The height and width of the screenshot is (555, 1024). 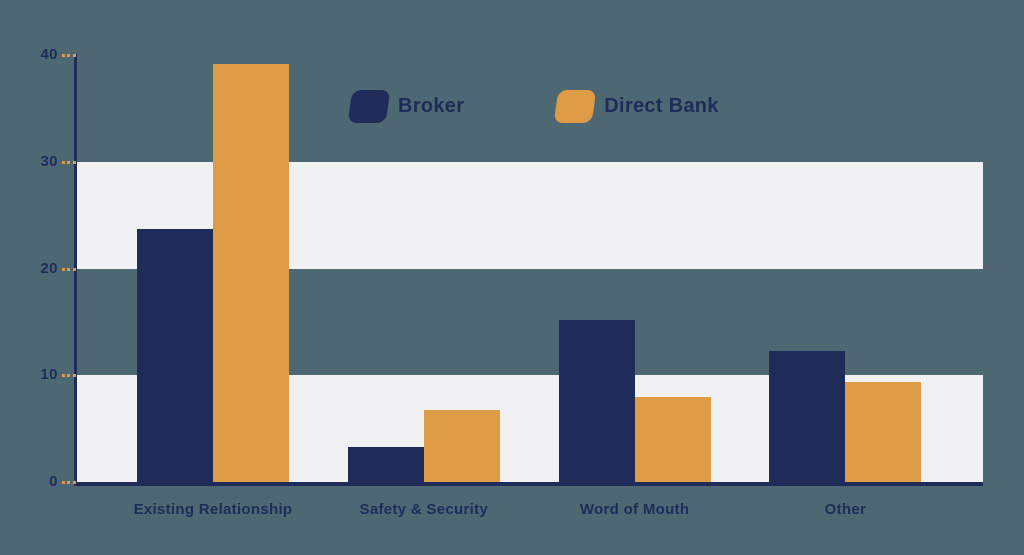 What do you see at coordinates (672, 439) in the screenshot?
I see `bar-direct-bank-word-of-mouth` at bounding box center [672, 439].